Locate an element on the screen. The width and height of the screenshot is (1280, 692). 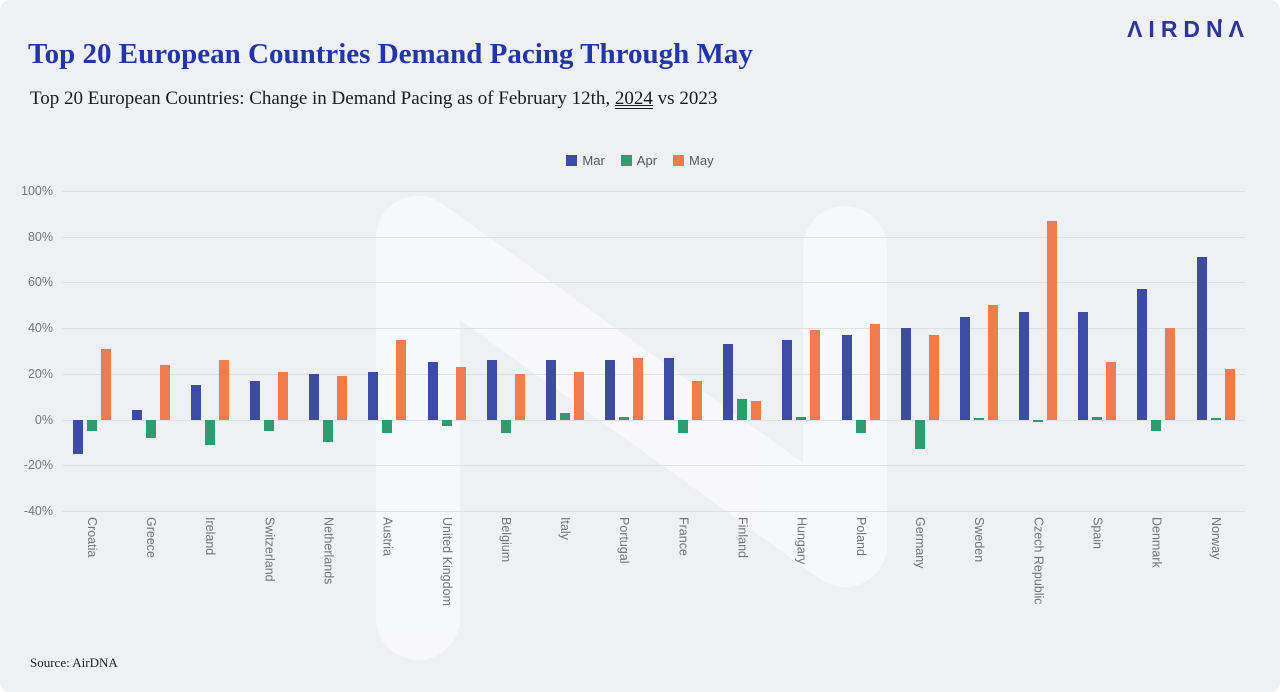
x-axis-label-text: Croatia is located at coordinates (91, 537).